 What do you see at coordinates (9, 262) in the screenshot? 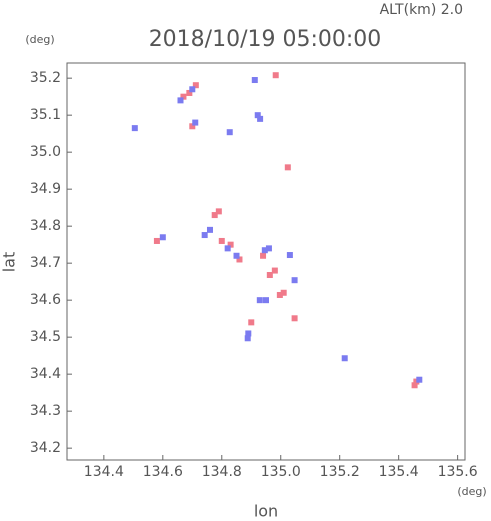
I see `y-axis-label: lat` at bounding box center [9, 262].